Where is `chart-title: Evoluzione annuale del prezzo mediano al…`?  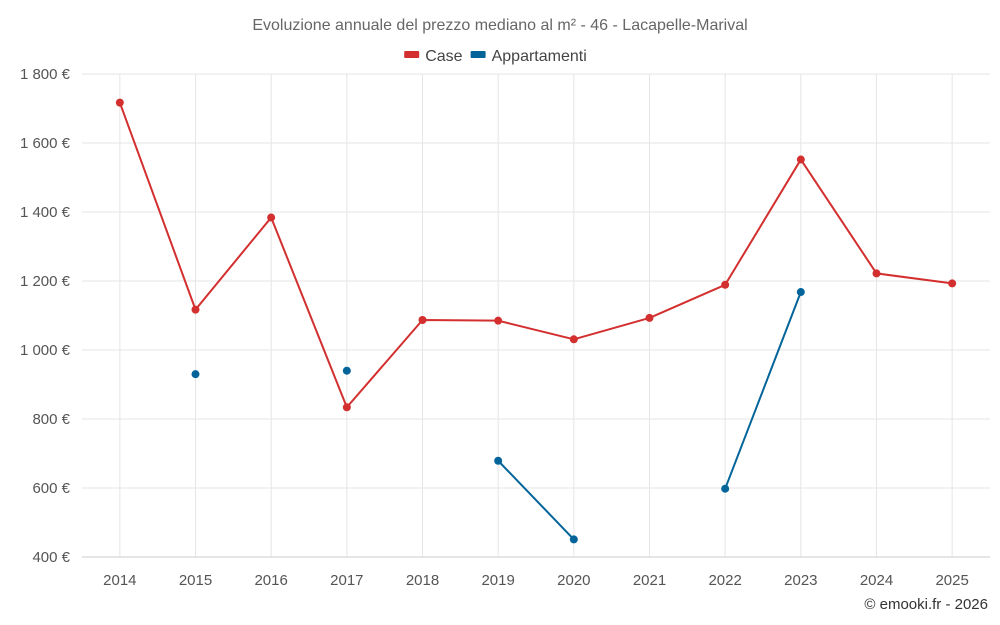
chart-title: Evoluzione annuale del prezzo mediano al… is located at coordinates (499, 25).